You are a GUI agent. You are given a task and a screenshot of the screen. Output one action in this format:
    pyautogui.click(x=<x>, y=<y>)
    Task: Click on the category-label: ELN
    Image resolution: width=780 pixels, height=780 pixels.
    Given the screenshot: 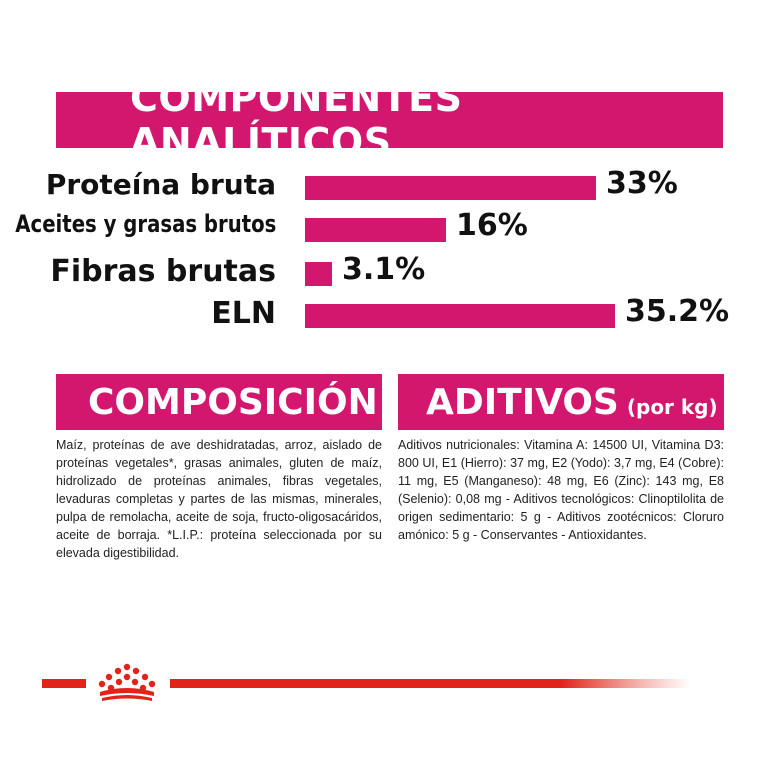 What is the action you would take?
    pyautogui.click(x=243, y=313)
    